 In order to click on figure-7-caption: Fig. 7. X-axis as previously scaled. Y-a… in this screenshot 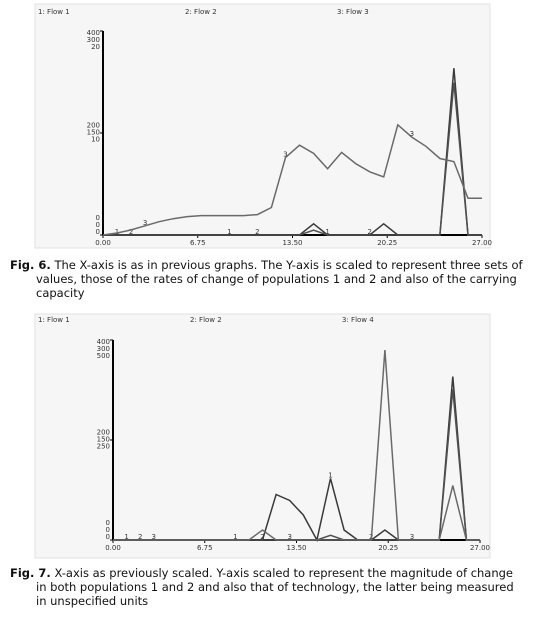, I will do `click(268, 587)`.